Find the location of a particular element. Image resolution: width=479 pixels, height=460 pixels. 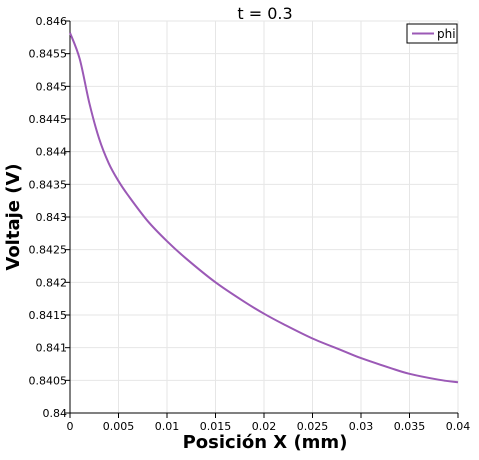

legend: phi is located at coordinates (432, 33).